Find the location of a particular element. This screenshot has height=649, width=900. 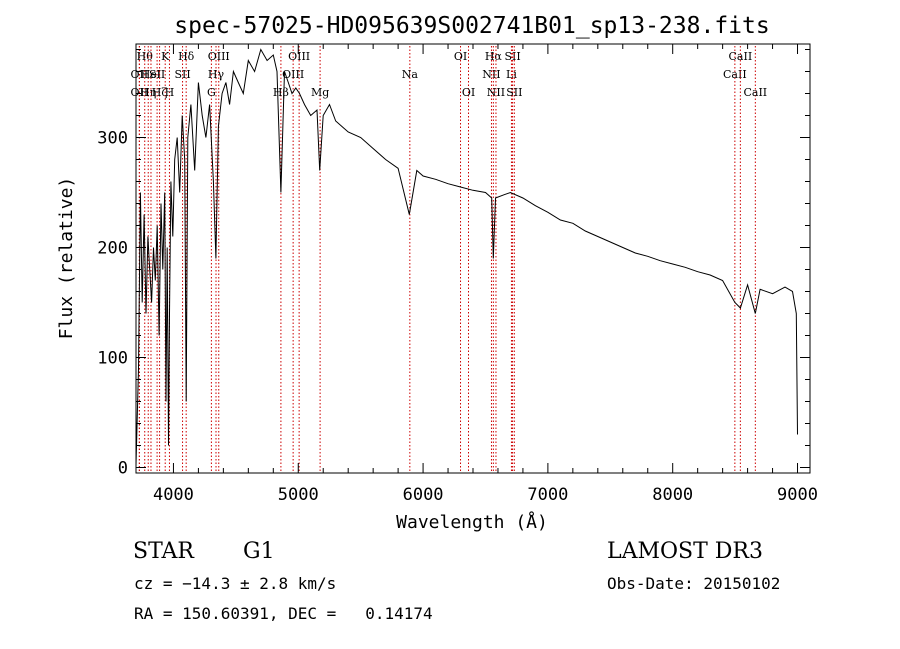

y-tick-label: 100 is located at coordinates (112, 359).